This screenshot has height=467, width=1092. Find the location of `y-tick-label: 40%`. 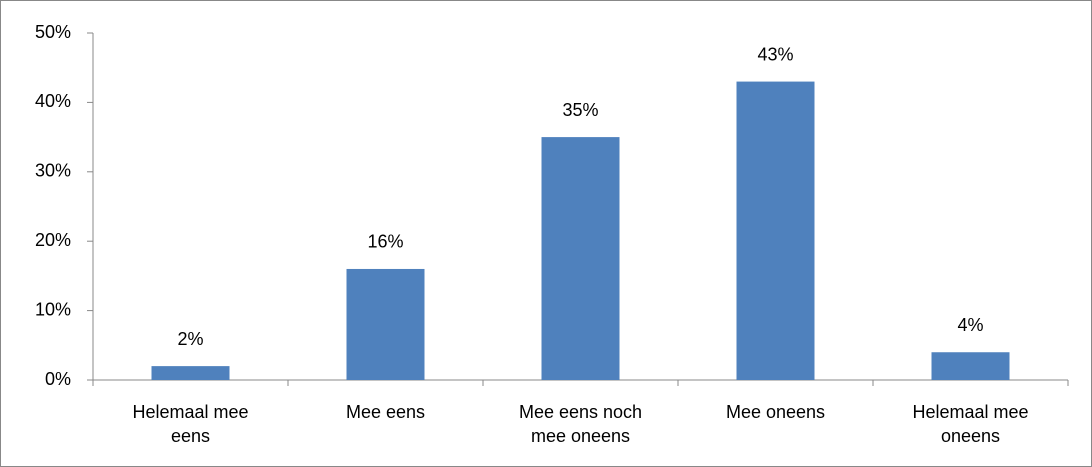

y-tick-label: 40% is located at coordinates (53, 101).